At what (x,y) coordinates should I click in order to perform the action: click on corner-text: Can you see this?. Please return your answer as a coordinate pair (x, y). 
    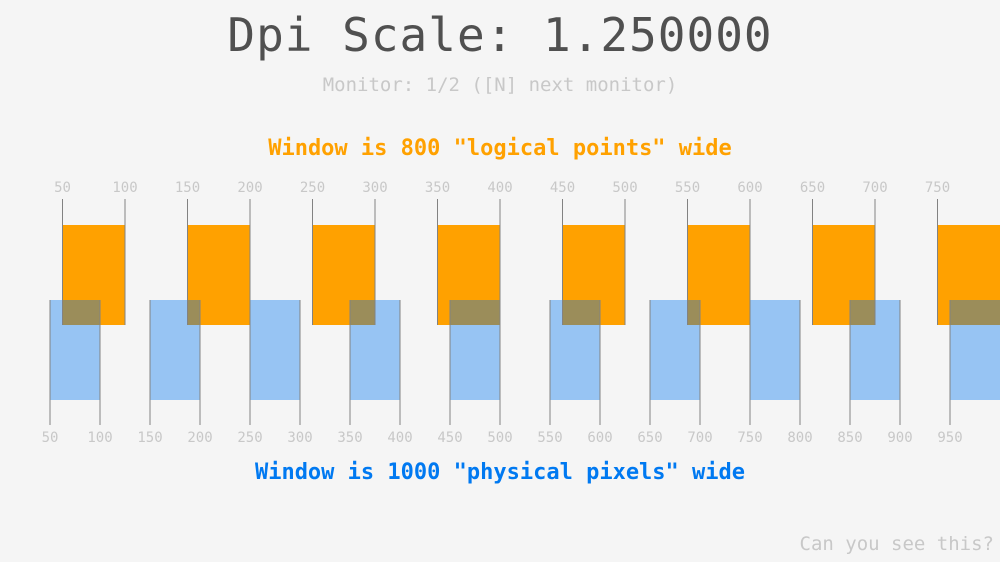
    Looking at the image, I should click on (896, 544).